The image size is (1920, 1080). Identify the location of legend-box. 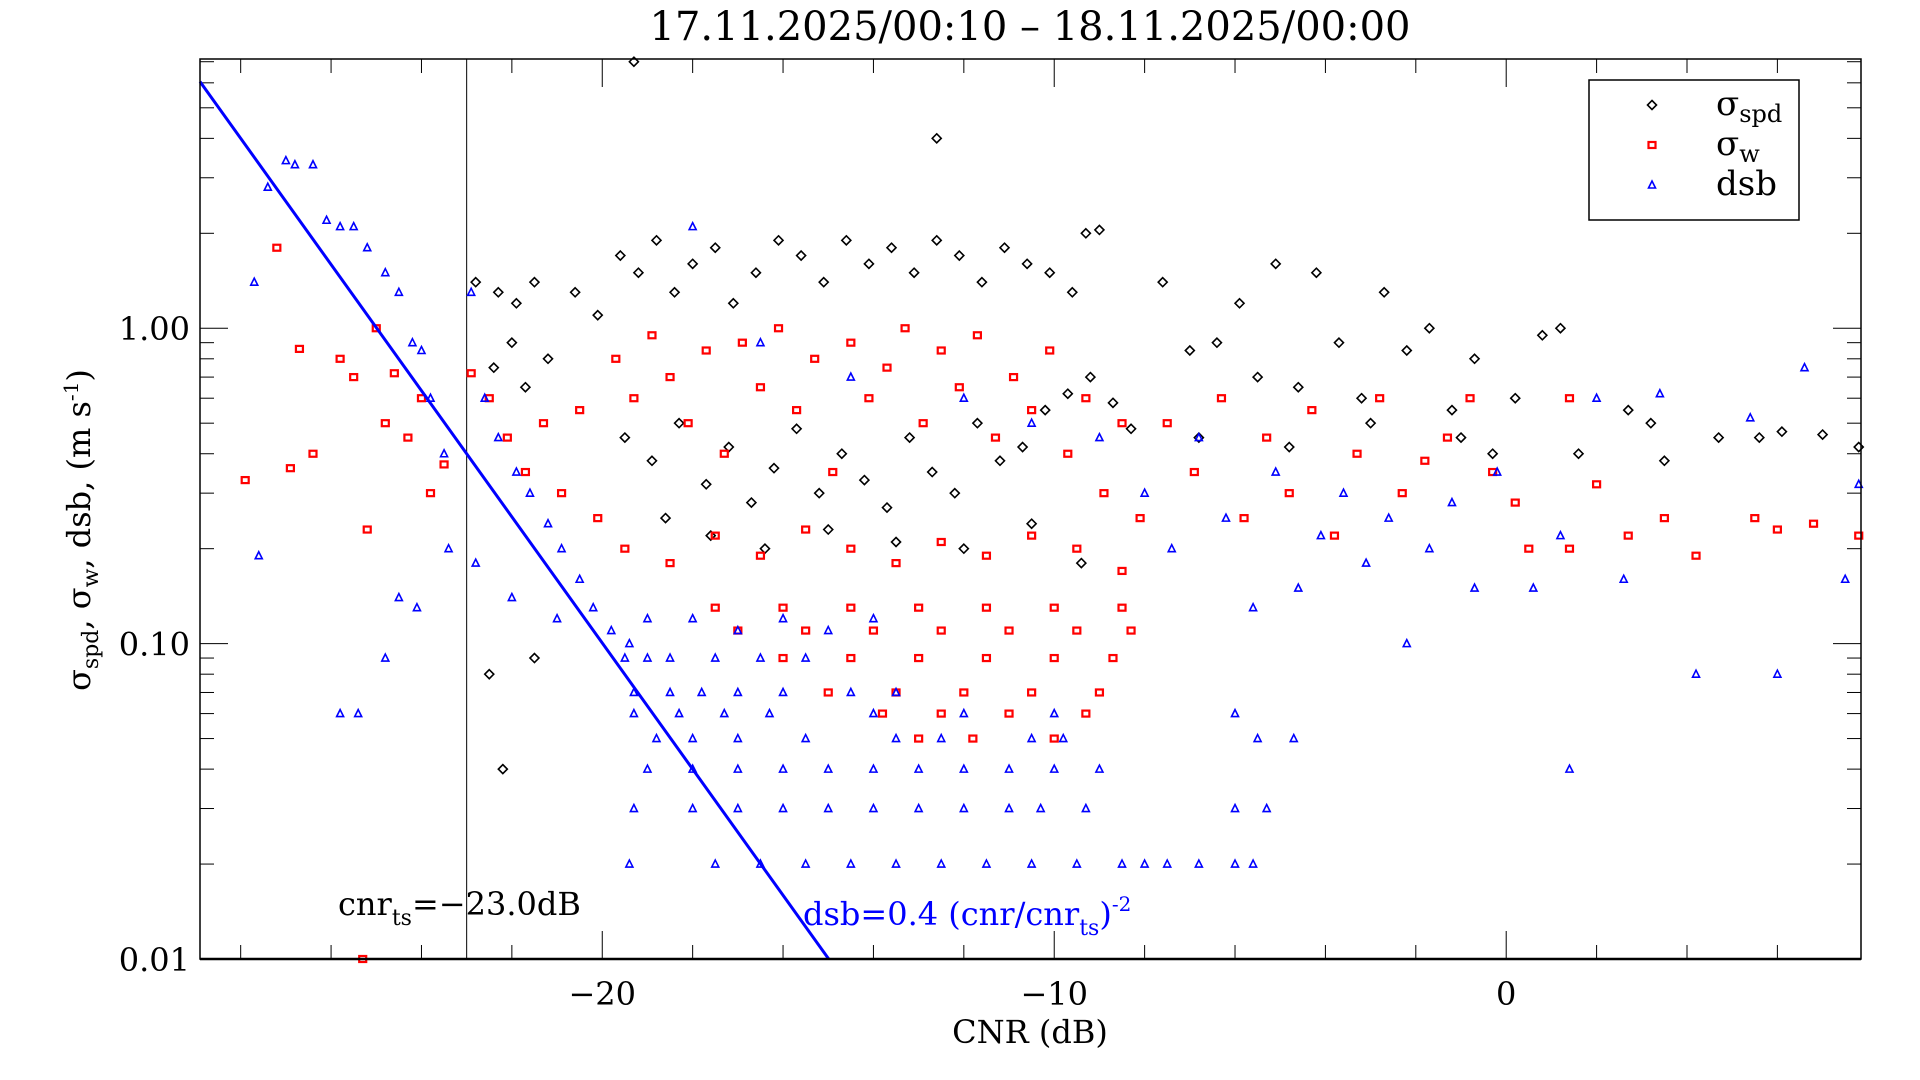
(1694, 150).